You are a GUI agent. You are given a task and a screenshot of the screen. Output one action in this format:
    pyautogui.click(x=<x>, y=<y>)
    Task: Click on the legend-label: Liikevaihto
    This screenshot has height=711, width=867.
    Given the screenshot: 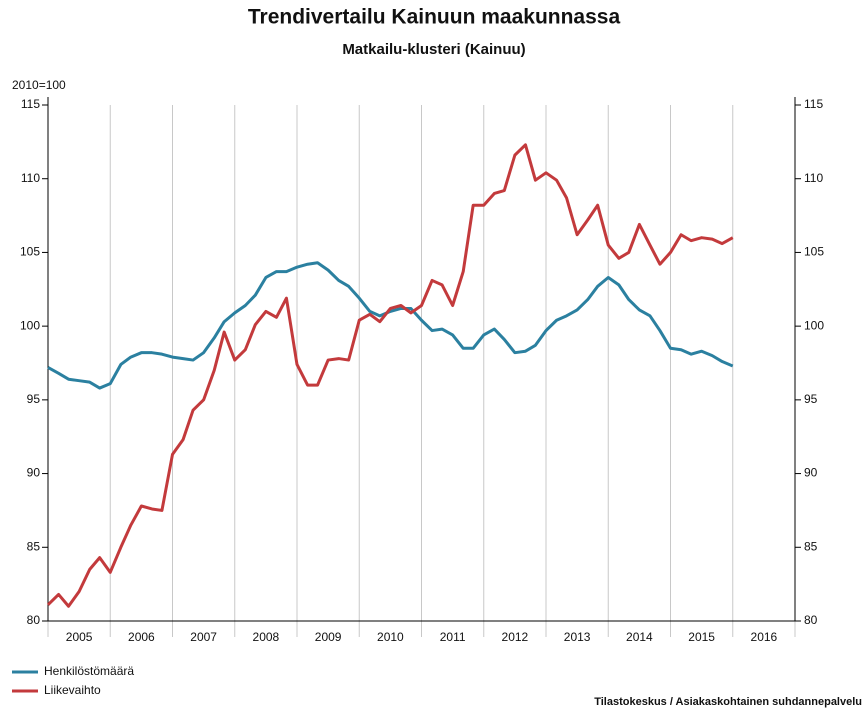 What is the action you would take?
    pyautogui.click(x=72, y=690)
    